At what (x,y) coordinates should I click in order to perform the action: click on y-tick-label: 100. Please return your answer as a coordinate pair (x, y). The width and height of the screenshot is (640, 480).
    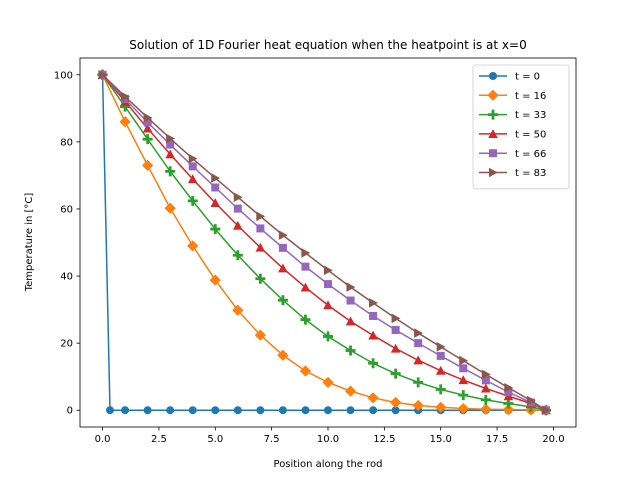
    Looking at the image, I should click on (63, 75).